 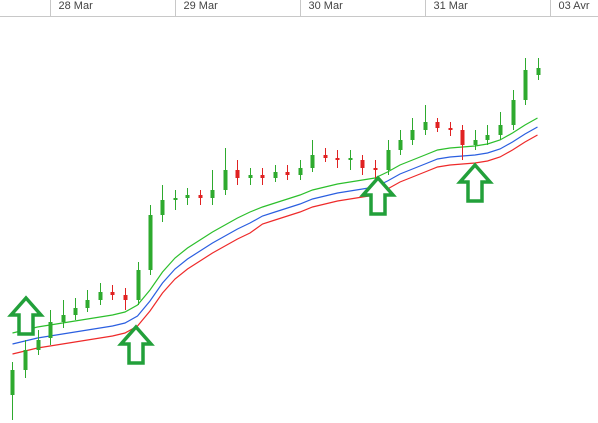 I want to click on x-tick-label: 03 Avr, so click(x=574, y=6).